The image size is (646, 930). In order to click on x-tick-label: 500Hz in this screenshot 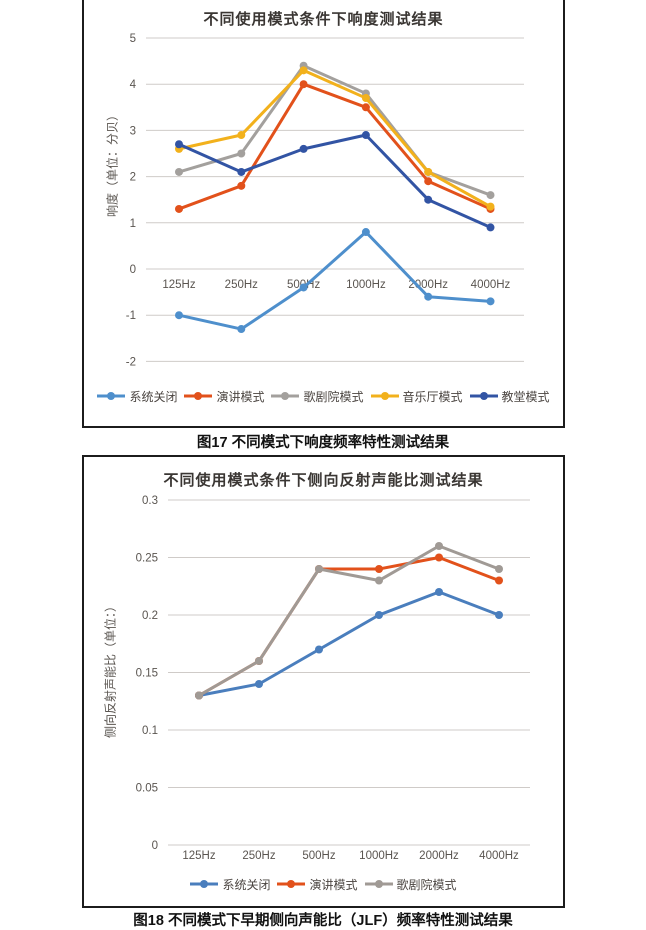, I will do `click(318, 856)`.